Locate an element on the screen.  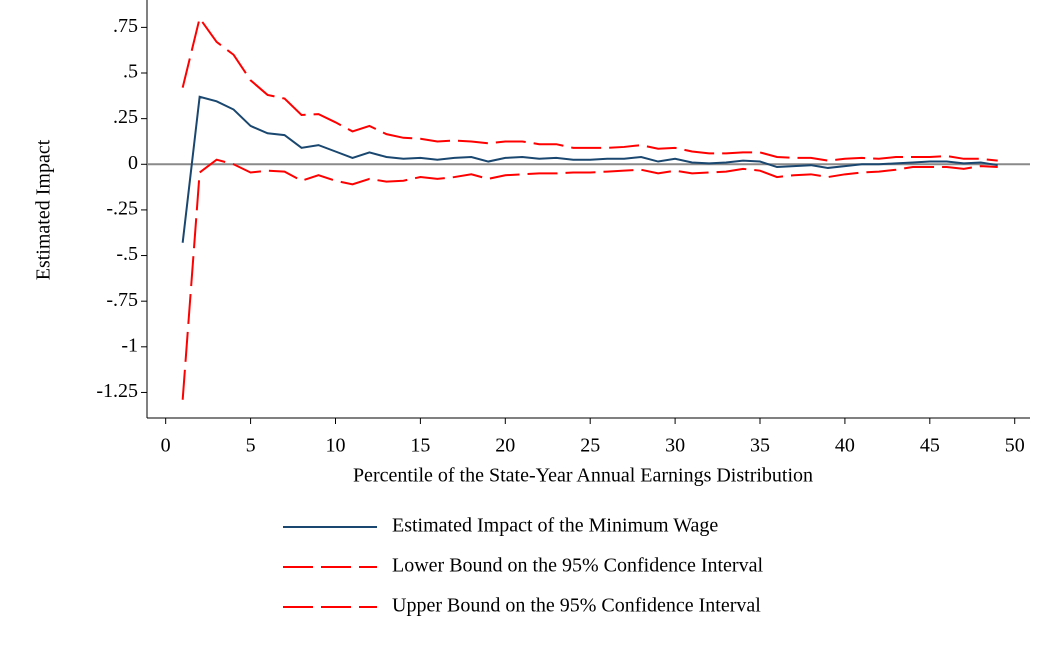
y-tick-label: .25 is located at coordinates (125, 117).